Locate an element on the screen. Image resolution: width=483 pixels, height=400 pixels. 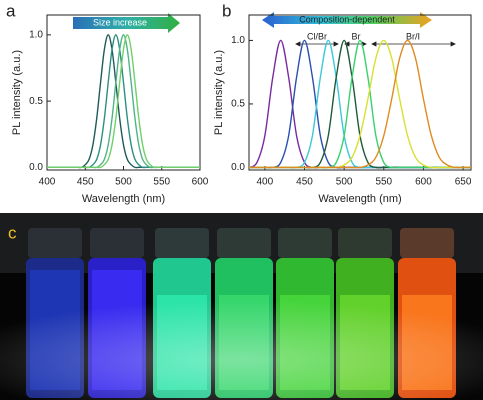
panel-label: a is located at coordinates (11, 10).